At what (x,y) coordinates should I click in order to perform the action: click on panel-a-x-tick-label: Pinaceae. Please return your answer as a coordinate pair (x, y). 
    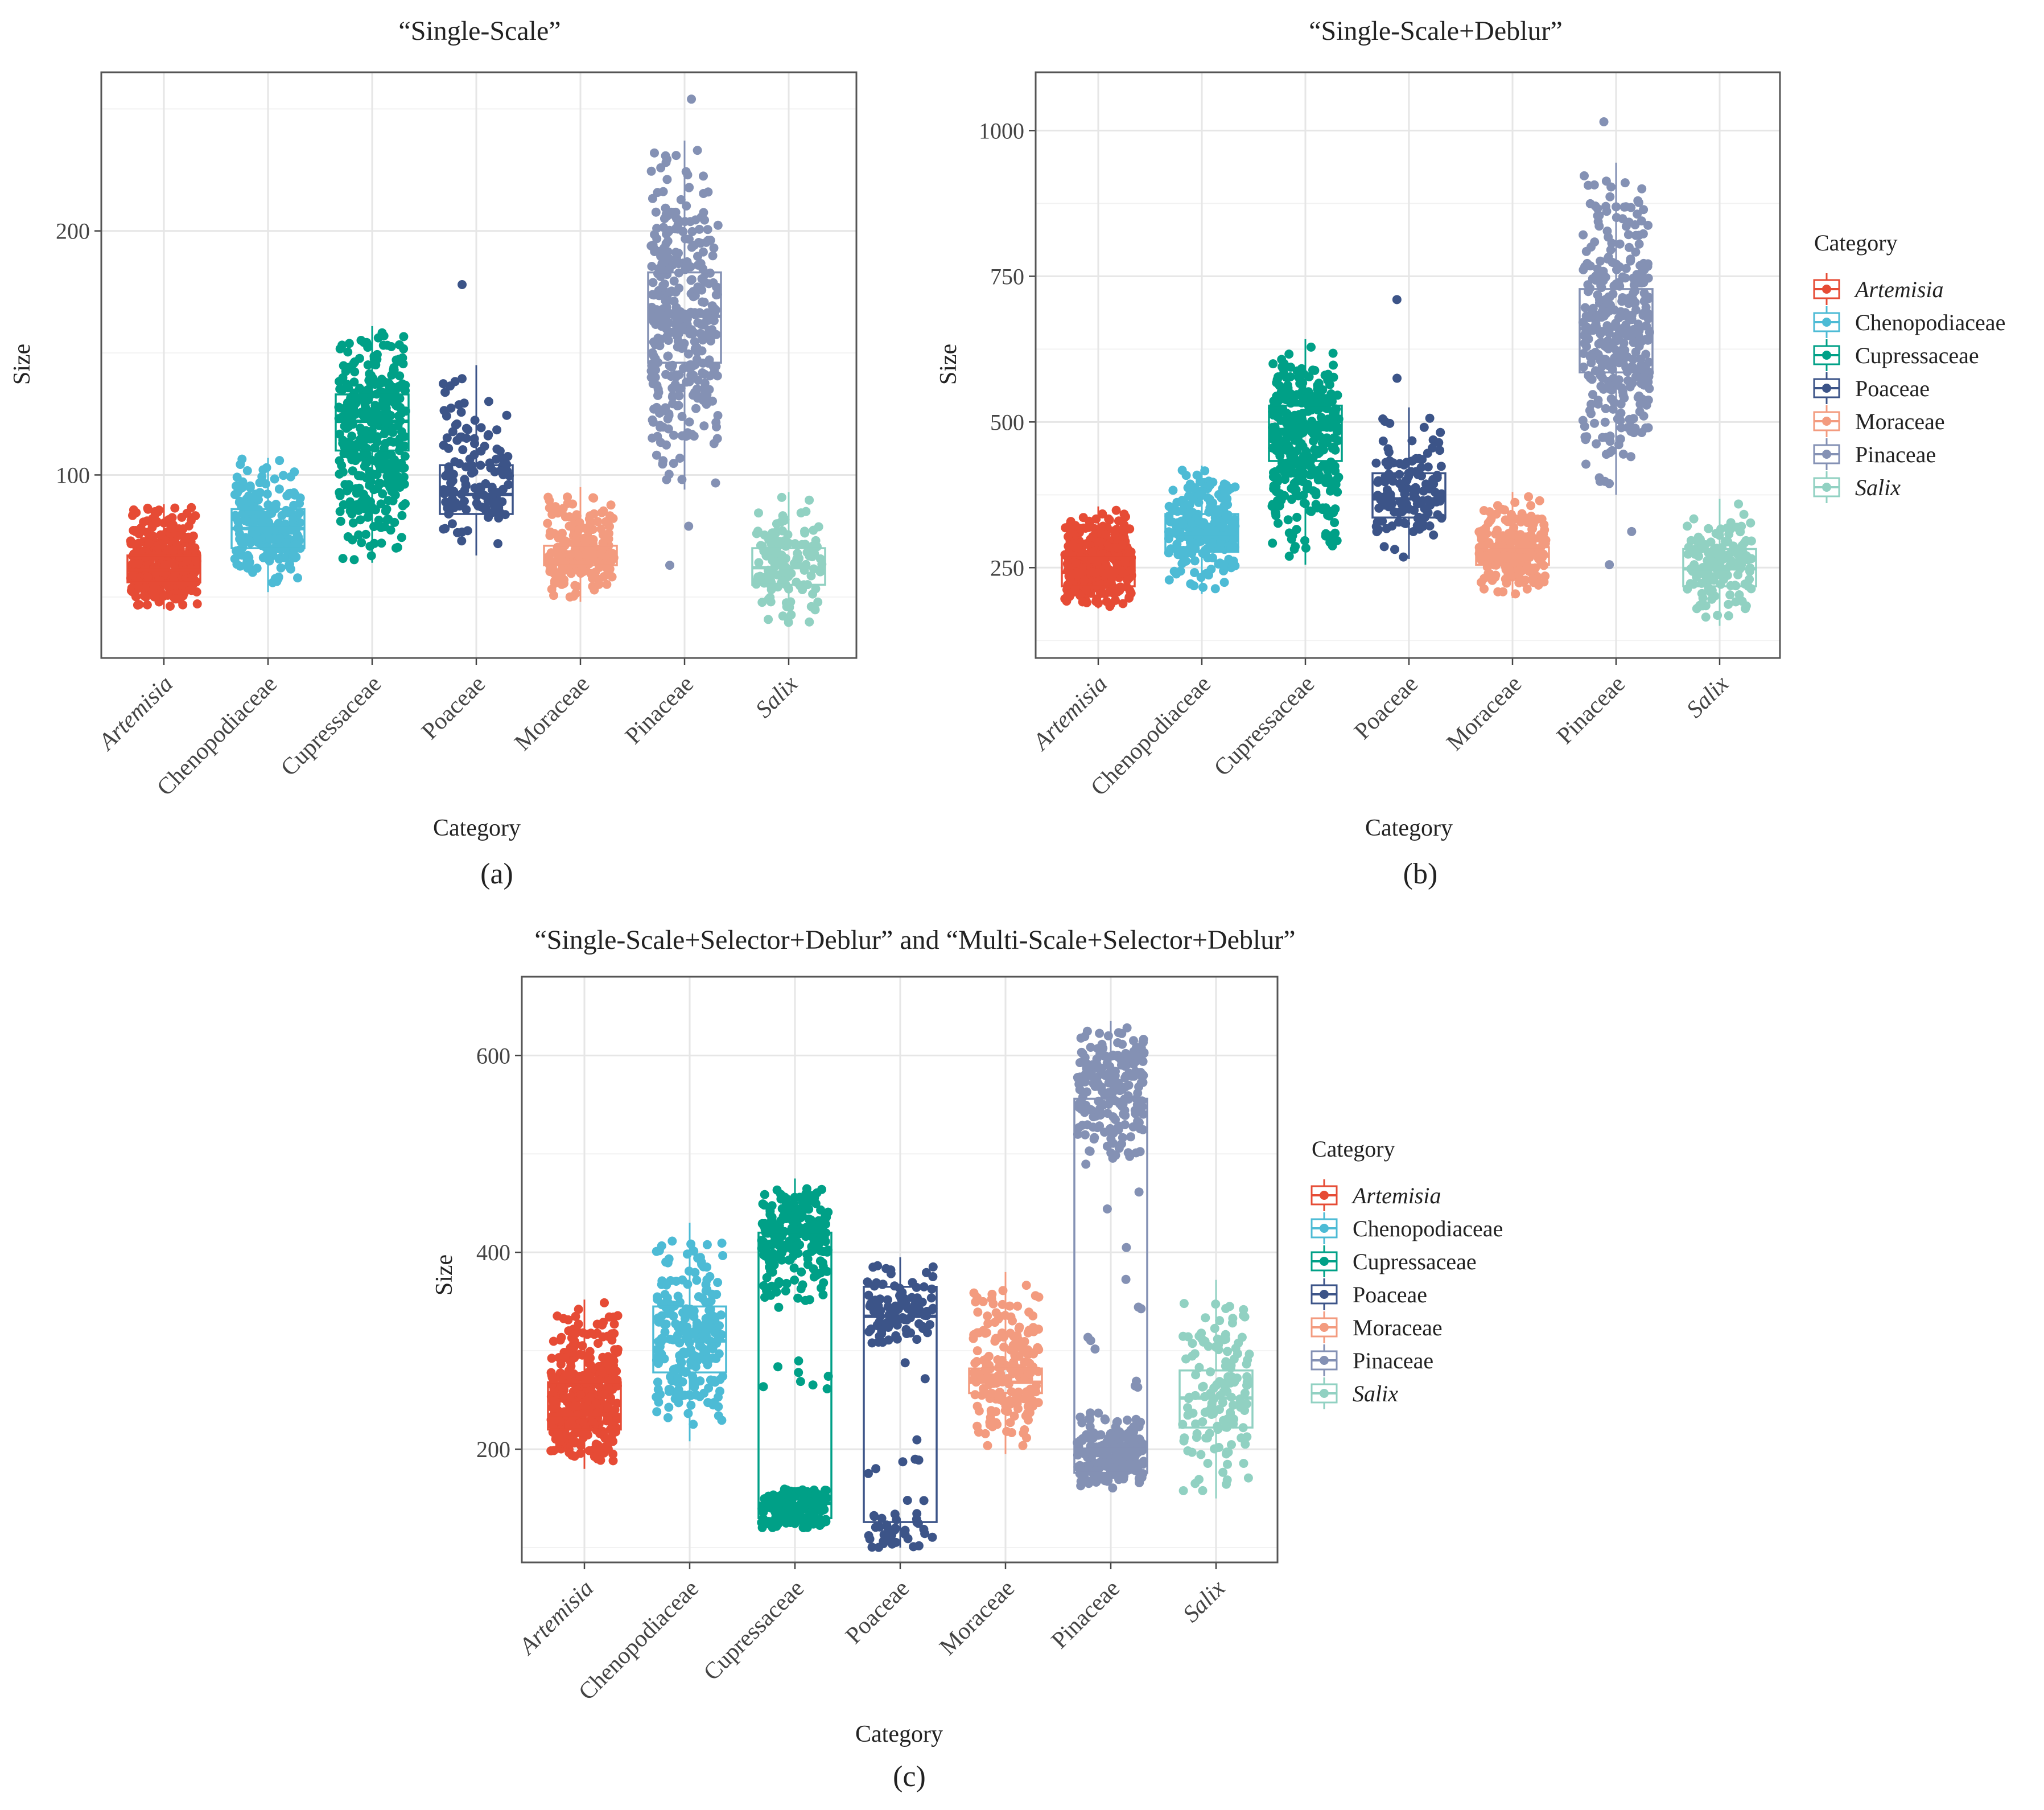
    Looking at the image, I should click on (659, 710).